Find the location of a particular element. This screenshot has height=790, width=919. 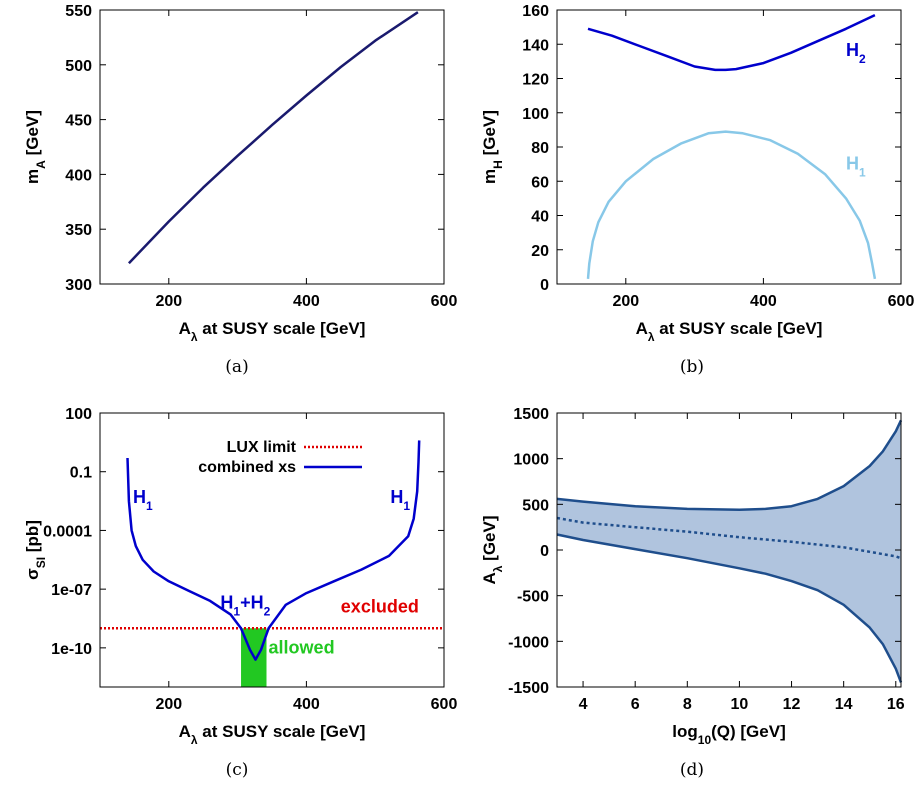

x-axis-label: log10(Q) [GeV] is located at coordinates (728, 734).